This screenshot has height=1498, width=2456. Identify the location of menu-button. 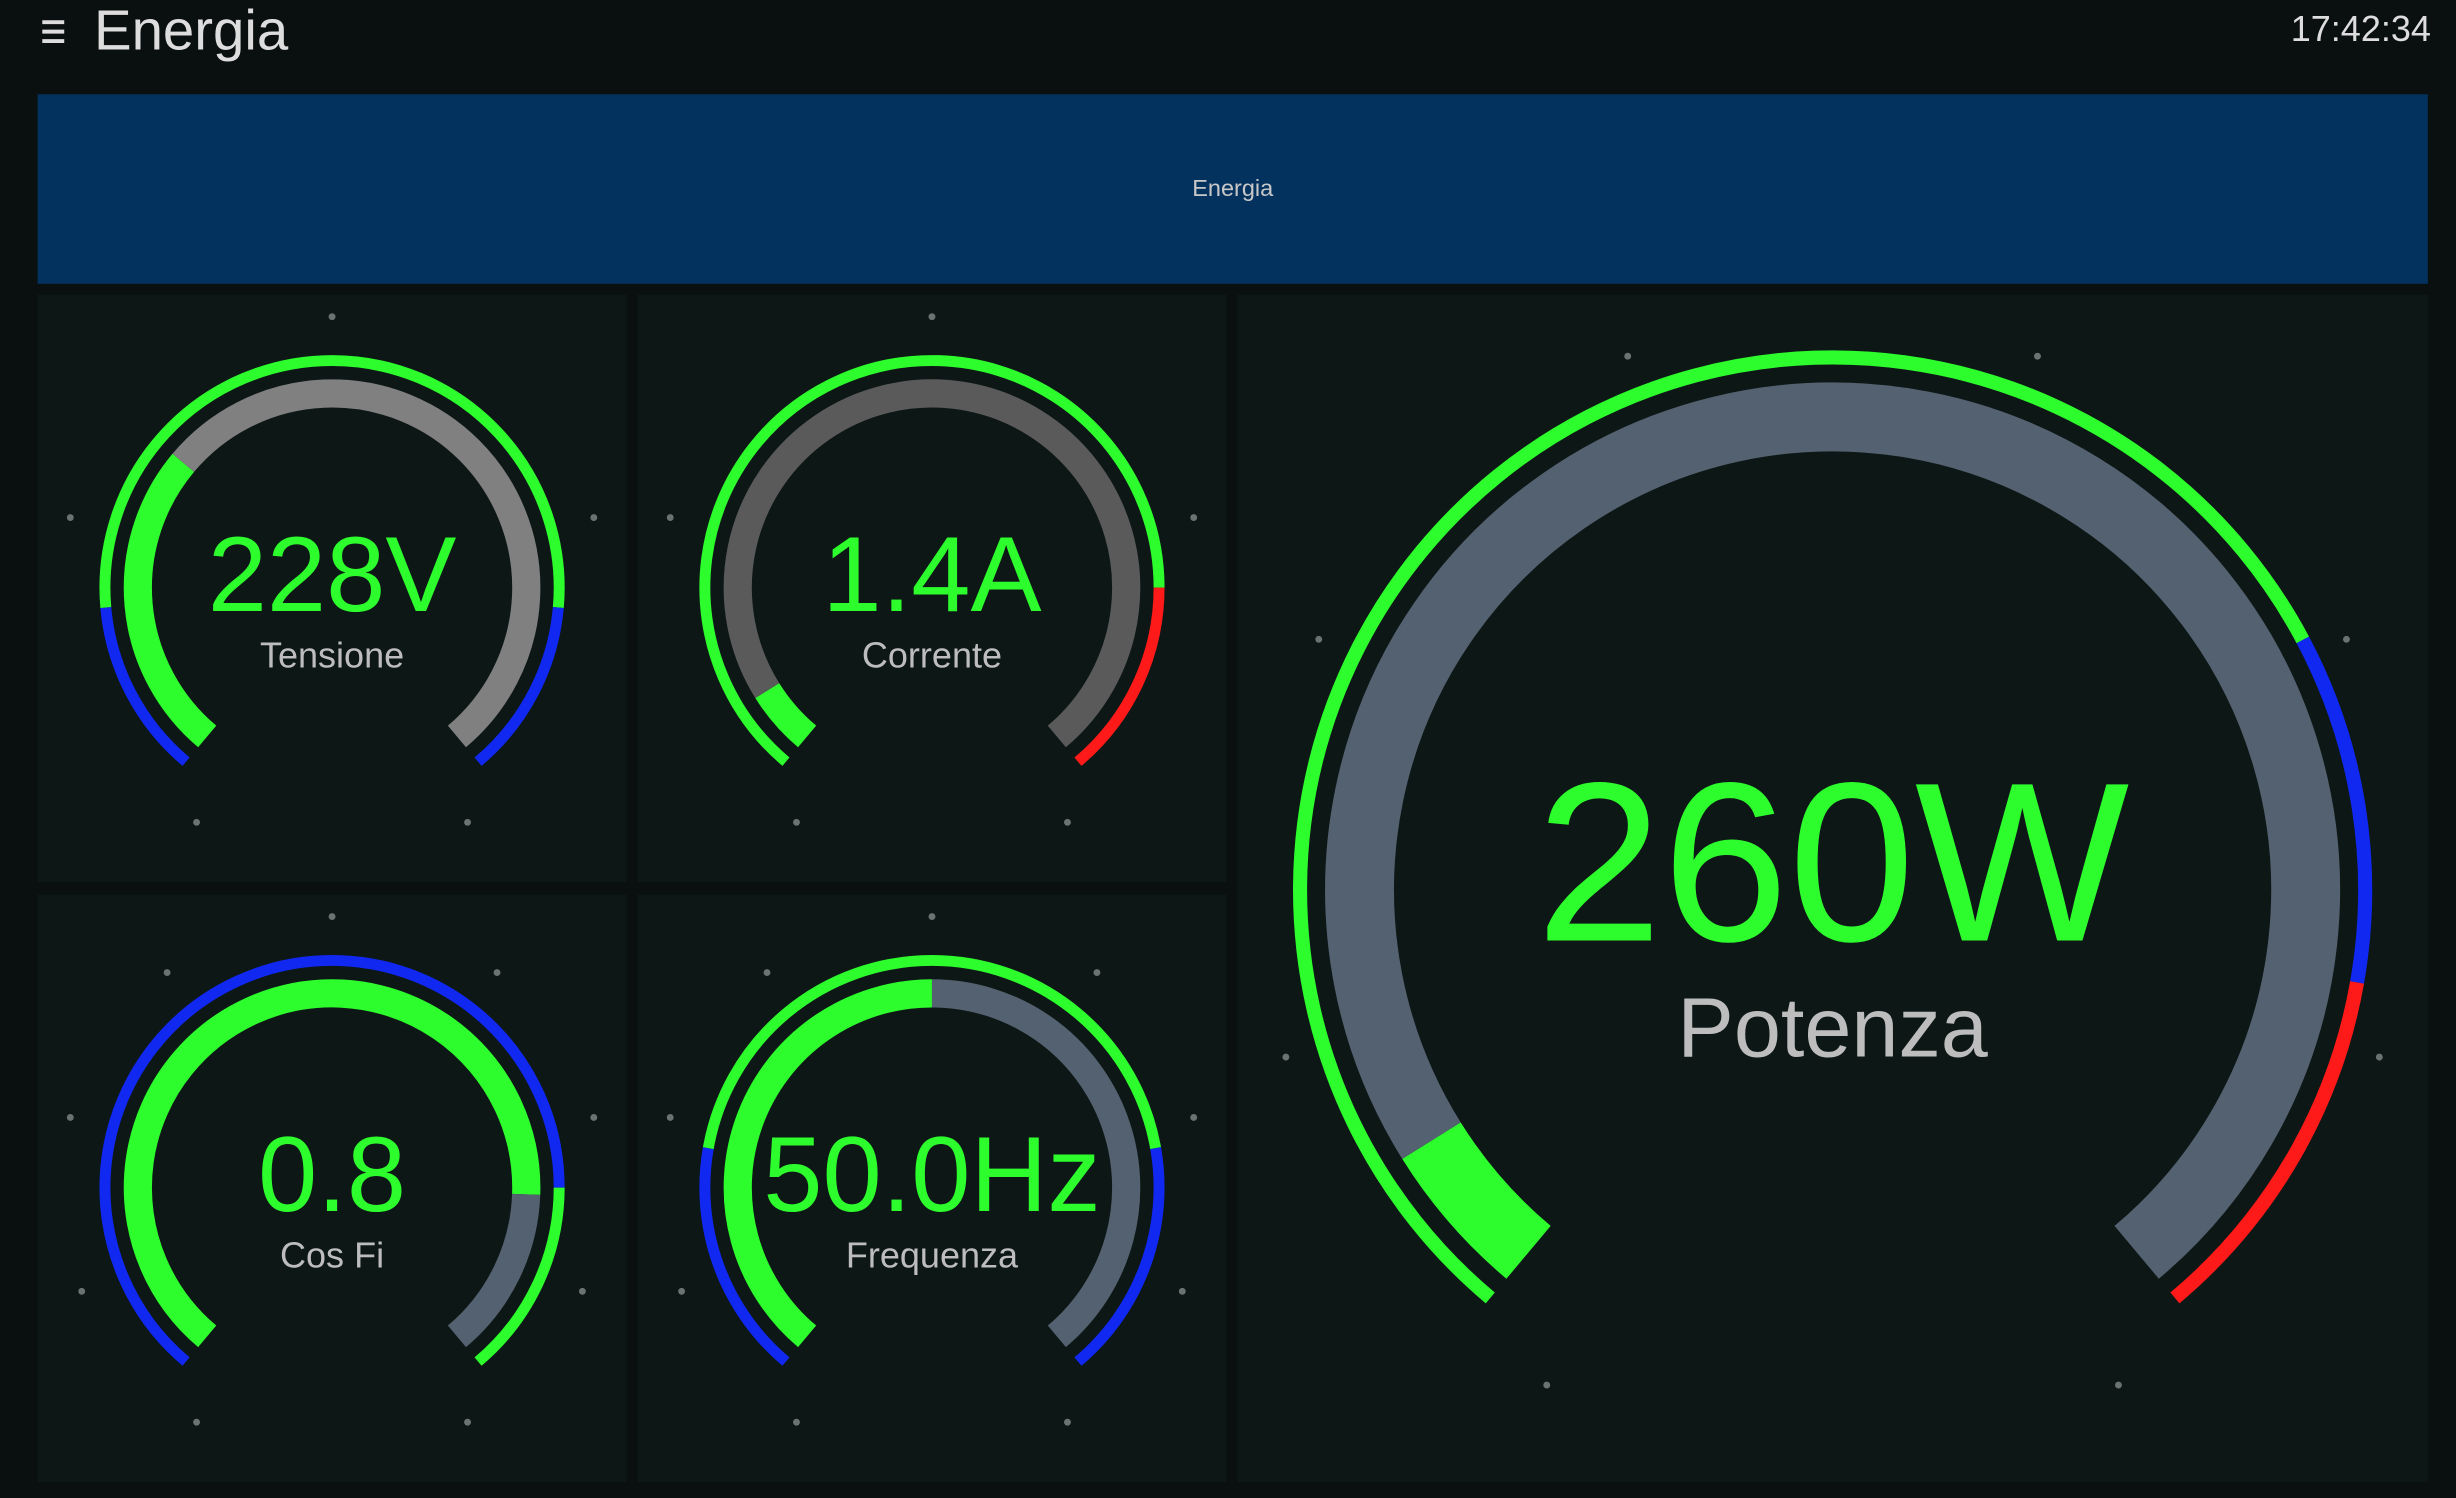
(53, 31).